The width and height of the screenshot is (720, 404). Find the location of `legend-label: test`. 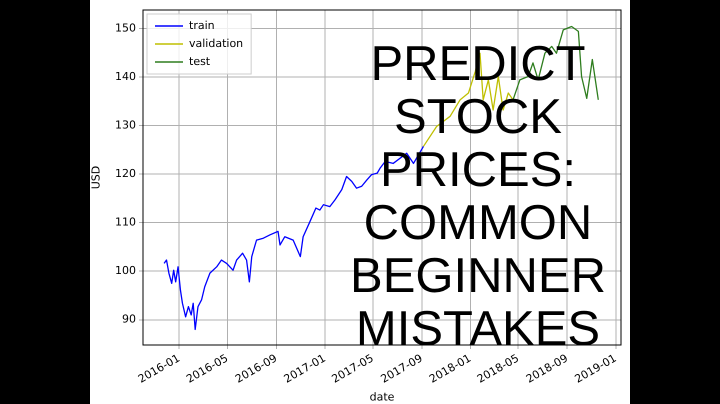

legend-label: test is located at coordinates (200, 61).